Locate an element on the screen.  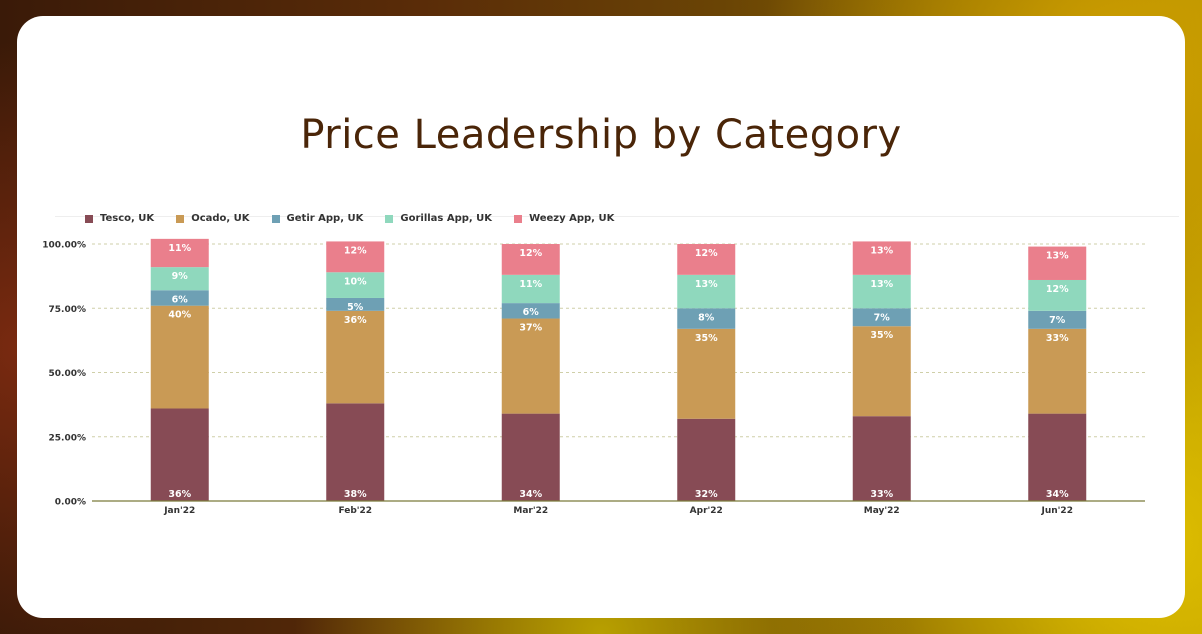
data-label: 10% is located at coordinates (355, 281).